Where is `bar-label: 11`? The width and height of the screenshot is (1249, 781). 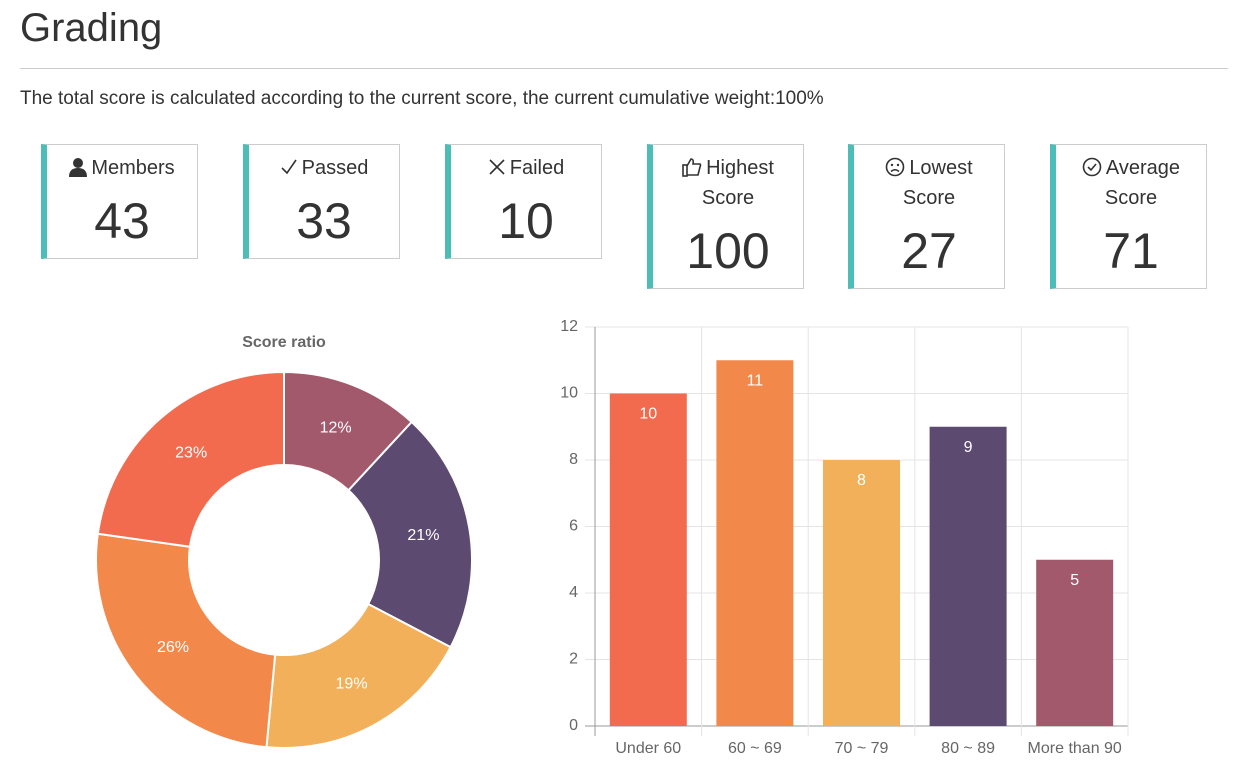
bar-label: 11 is located at coordinates (755, 380).